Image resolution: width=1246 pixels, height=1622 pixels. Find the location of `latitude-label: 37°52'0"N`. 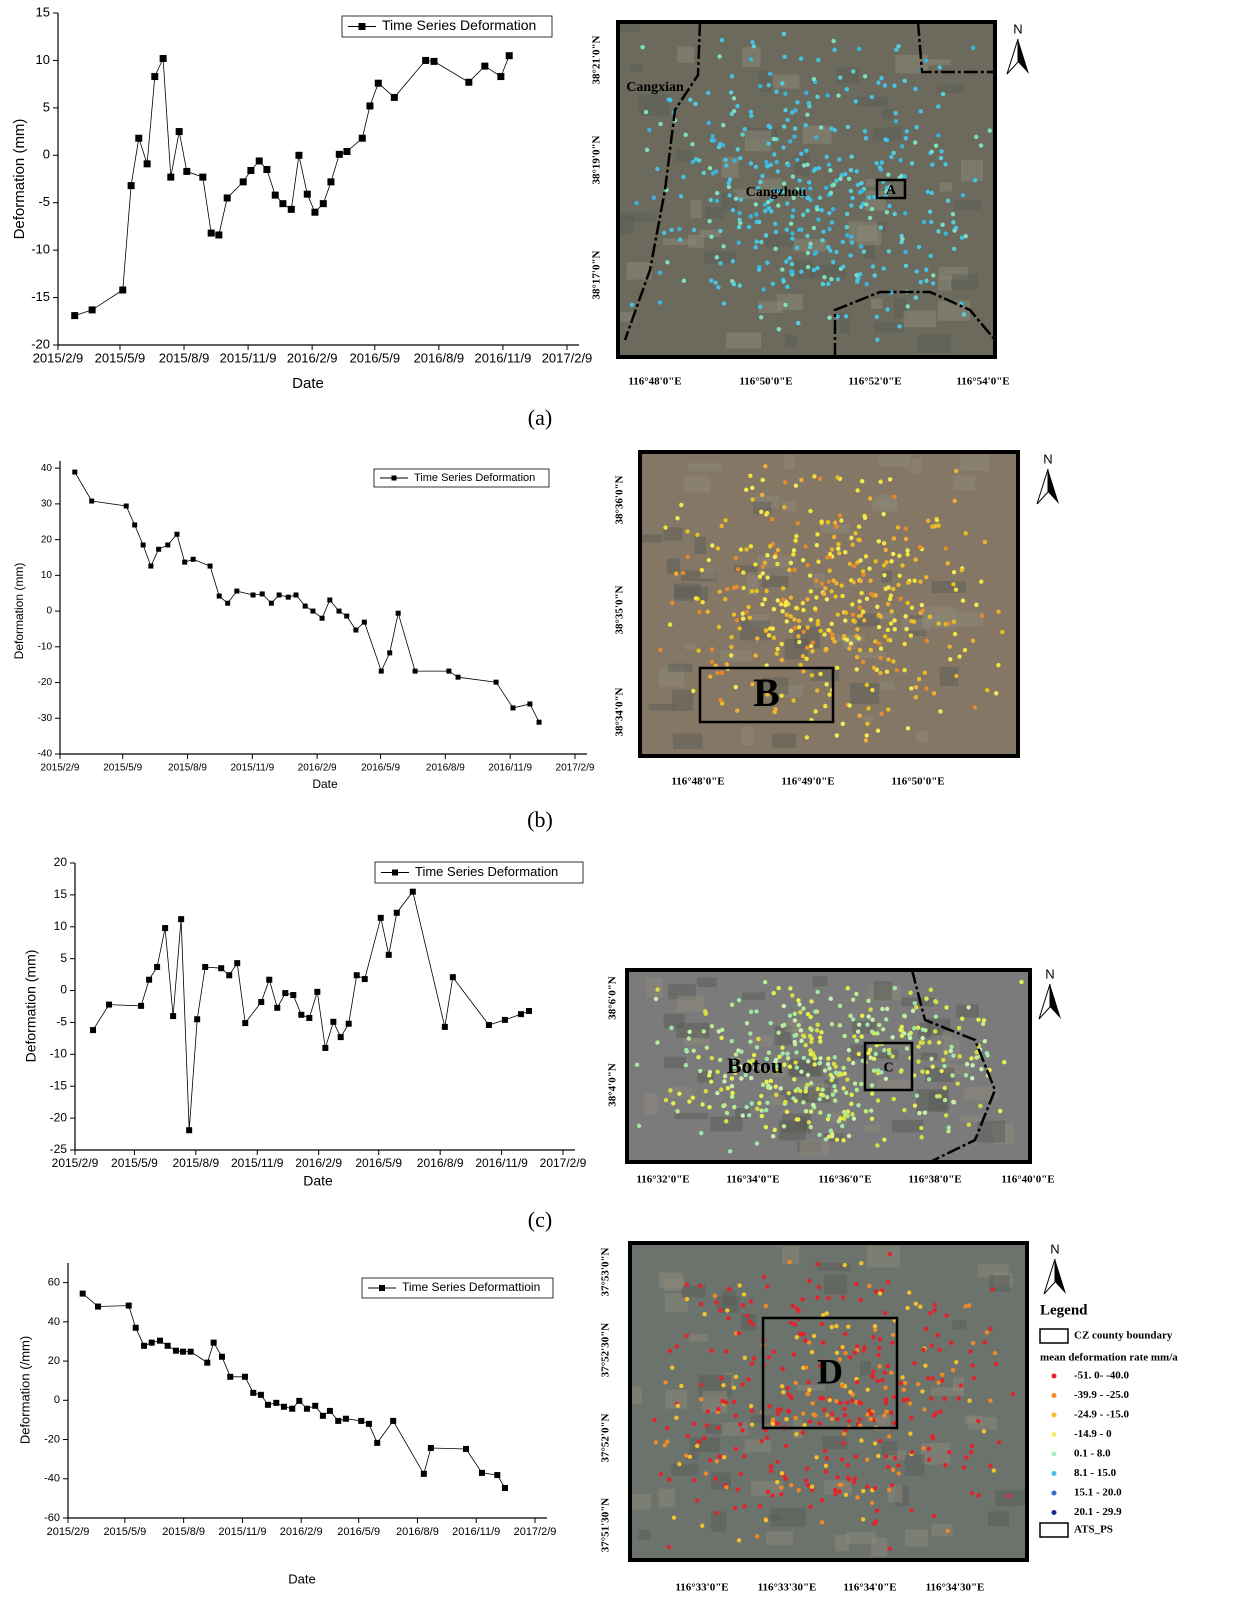

latitude-label: 37°52'0"N is located at coordinates (606, 1437).